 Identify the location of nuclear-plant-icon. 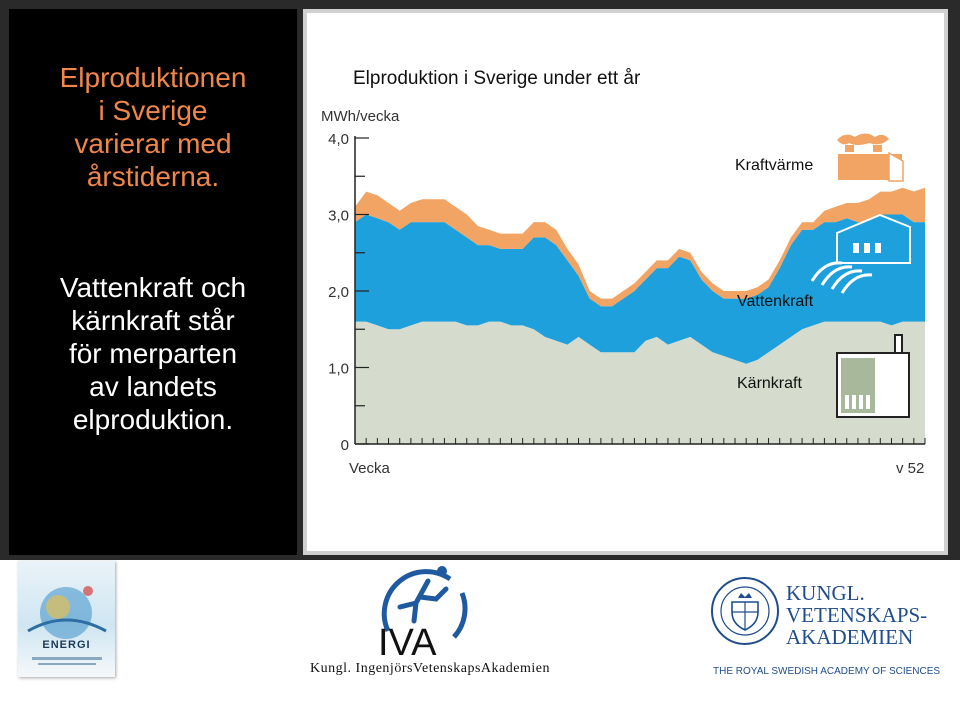
(873, 376).